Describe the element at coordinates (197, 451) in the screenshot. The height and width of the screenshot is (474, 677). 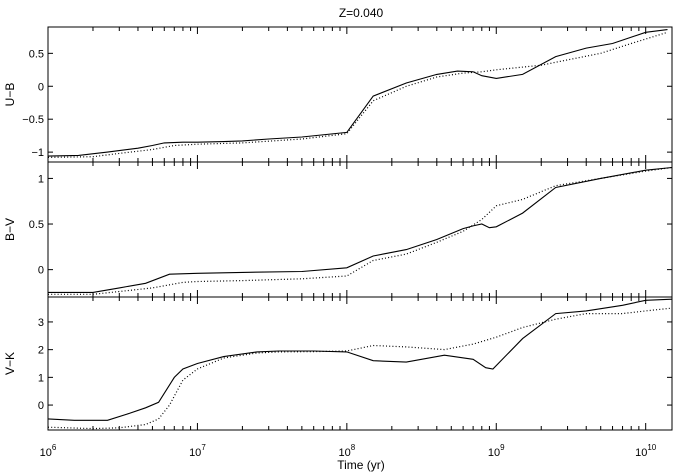
I see `x-tick-label: 10⁷` at that location.